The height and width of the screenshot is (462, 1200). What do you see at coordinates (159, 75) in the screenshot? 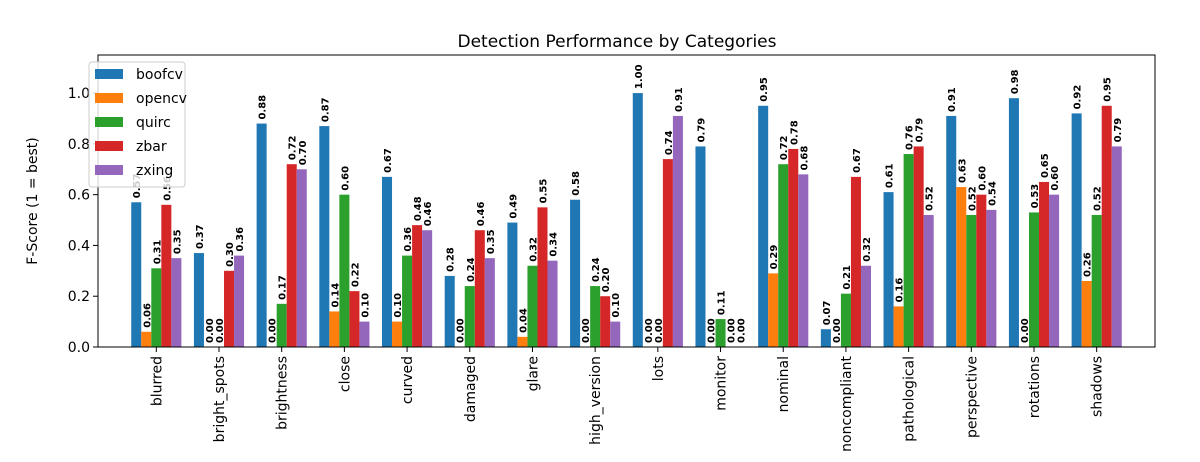
I see `legend-label-boofcv: boofcv` at bounding box center [159, 75].